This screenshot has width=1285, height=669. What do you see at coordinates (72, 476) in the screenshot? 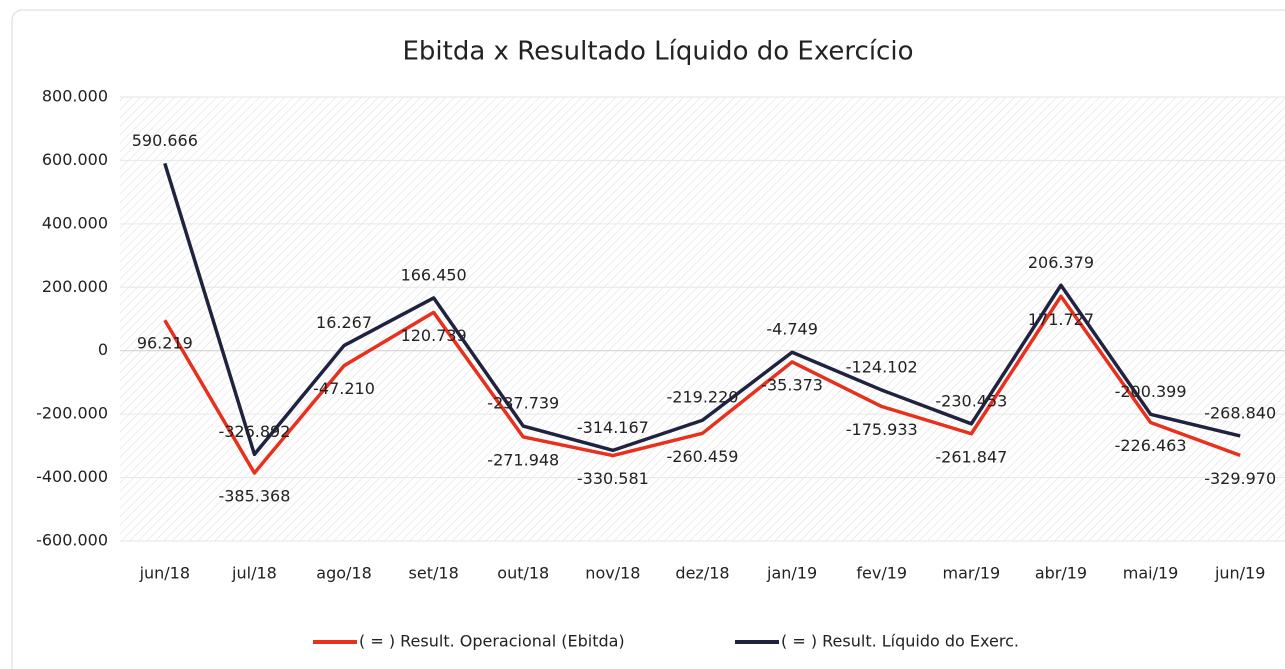
I see `y-tick-label: -400.000` at bounding box center [72, 476].